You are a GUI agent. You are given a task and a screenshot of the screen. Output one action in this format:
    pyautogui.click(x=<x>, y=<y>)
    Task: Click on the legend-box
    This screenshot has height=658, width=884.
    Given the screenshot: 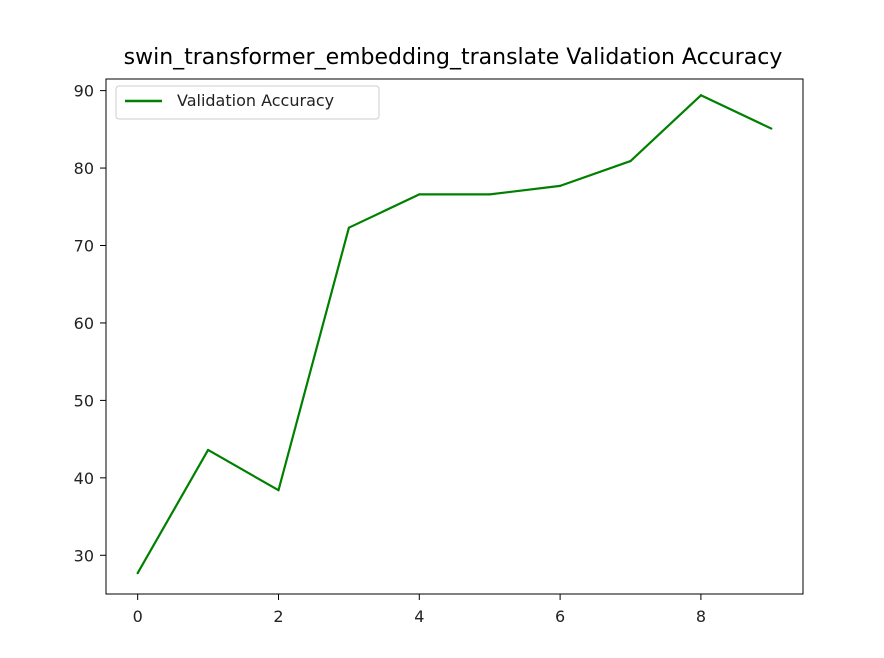 What is the action you would take?
    pyautogui.click(x=247, y=102)
    